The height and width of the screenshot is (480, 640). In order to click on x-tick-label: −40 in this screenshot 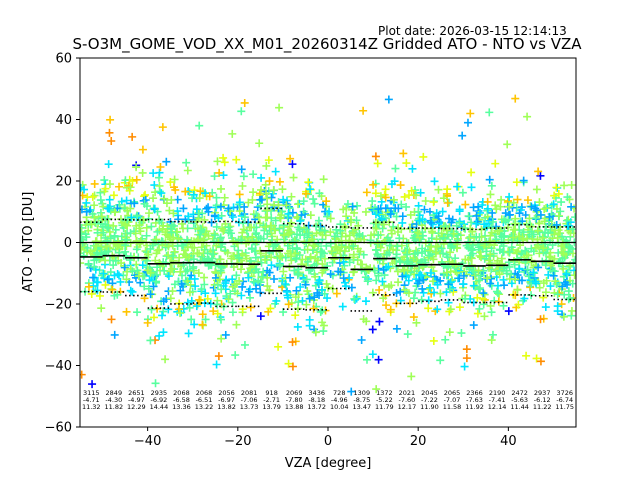, I will do `click(147, 441)`.